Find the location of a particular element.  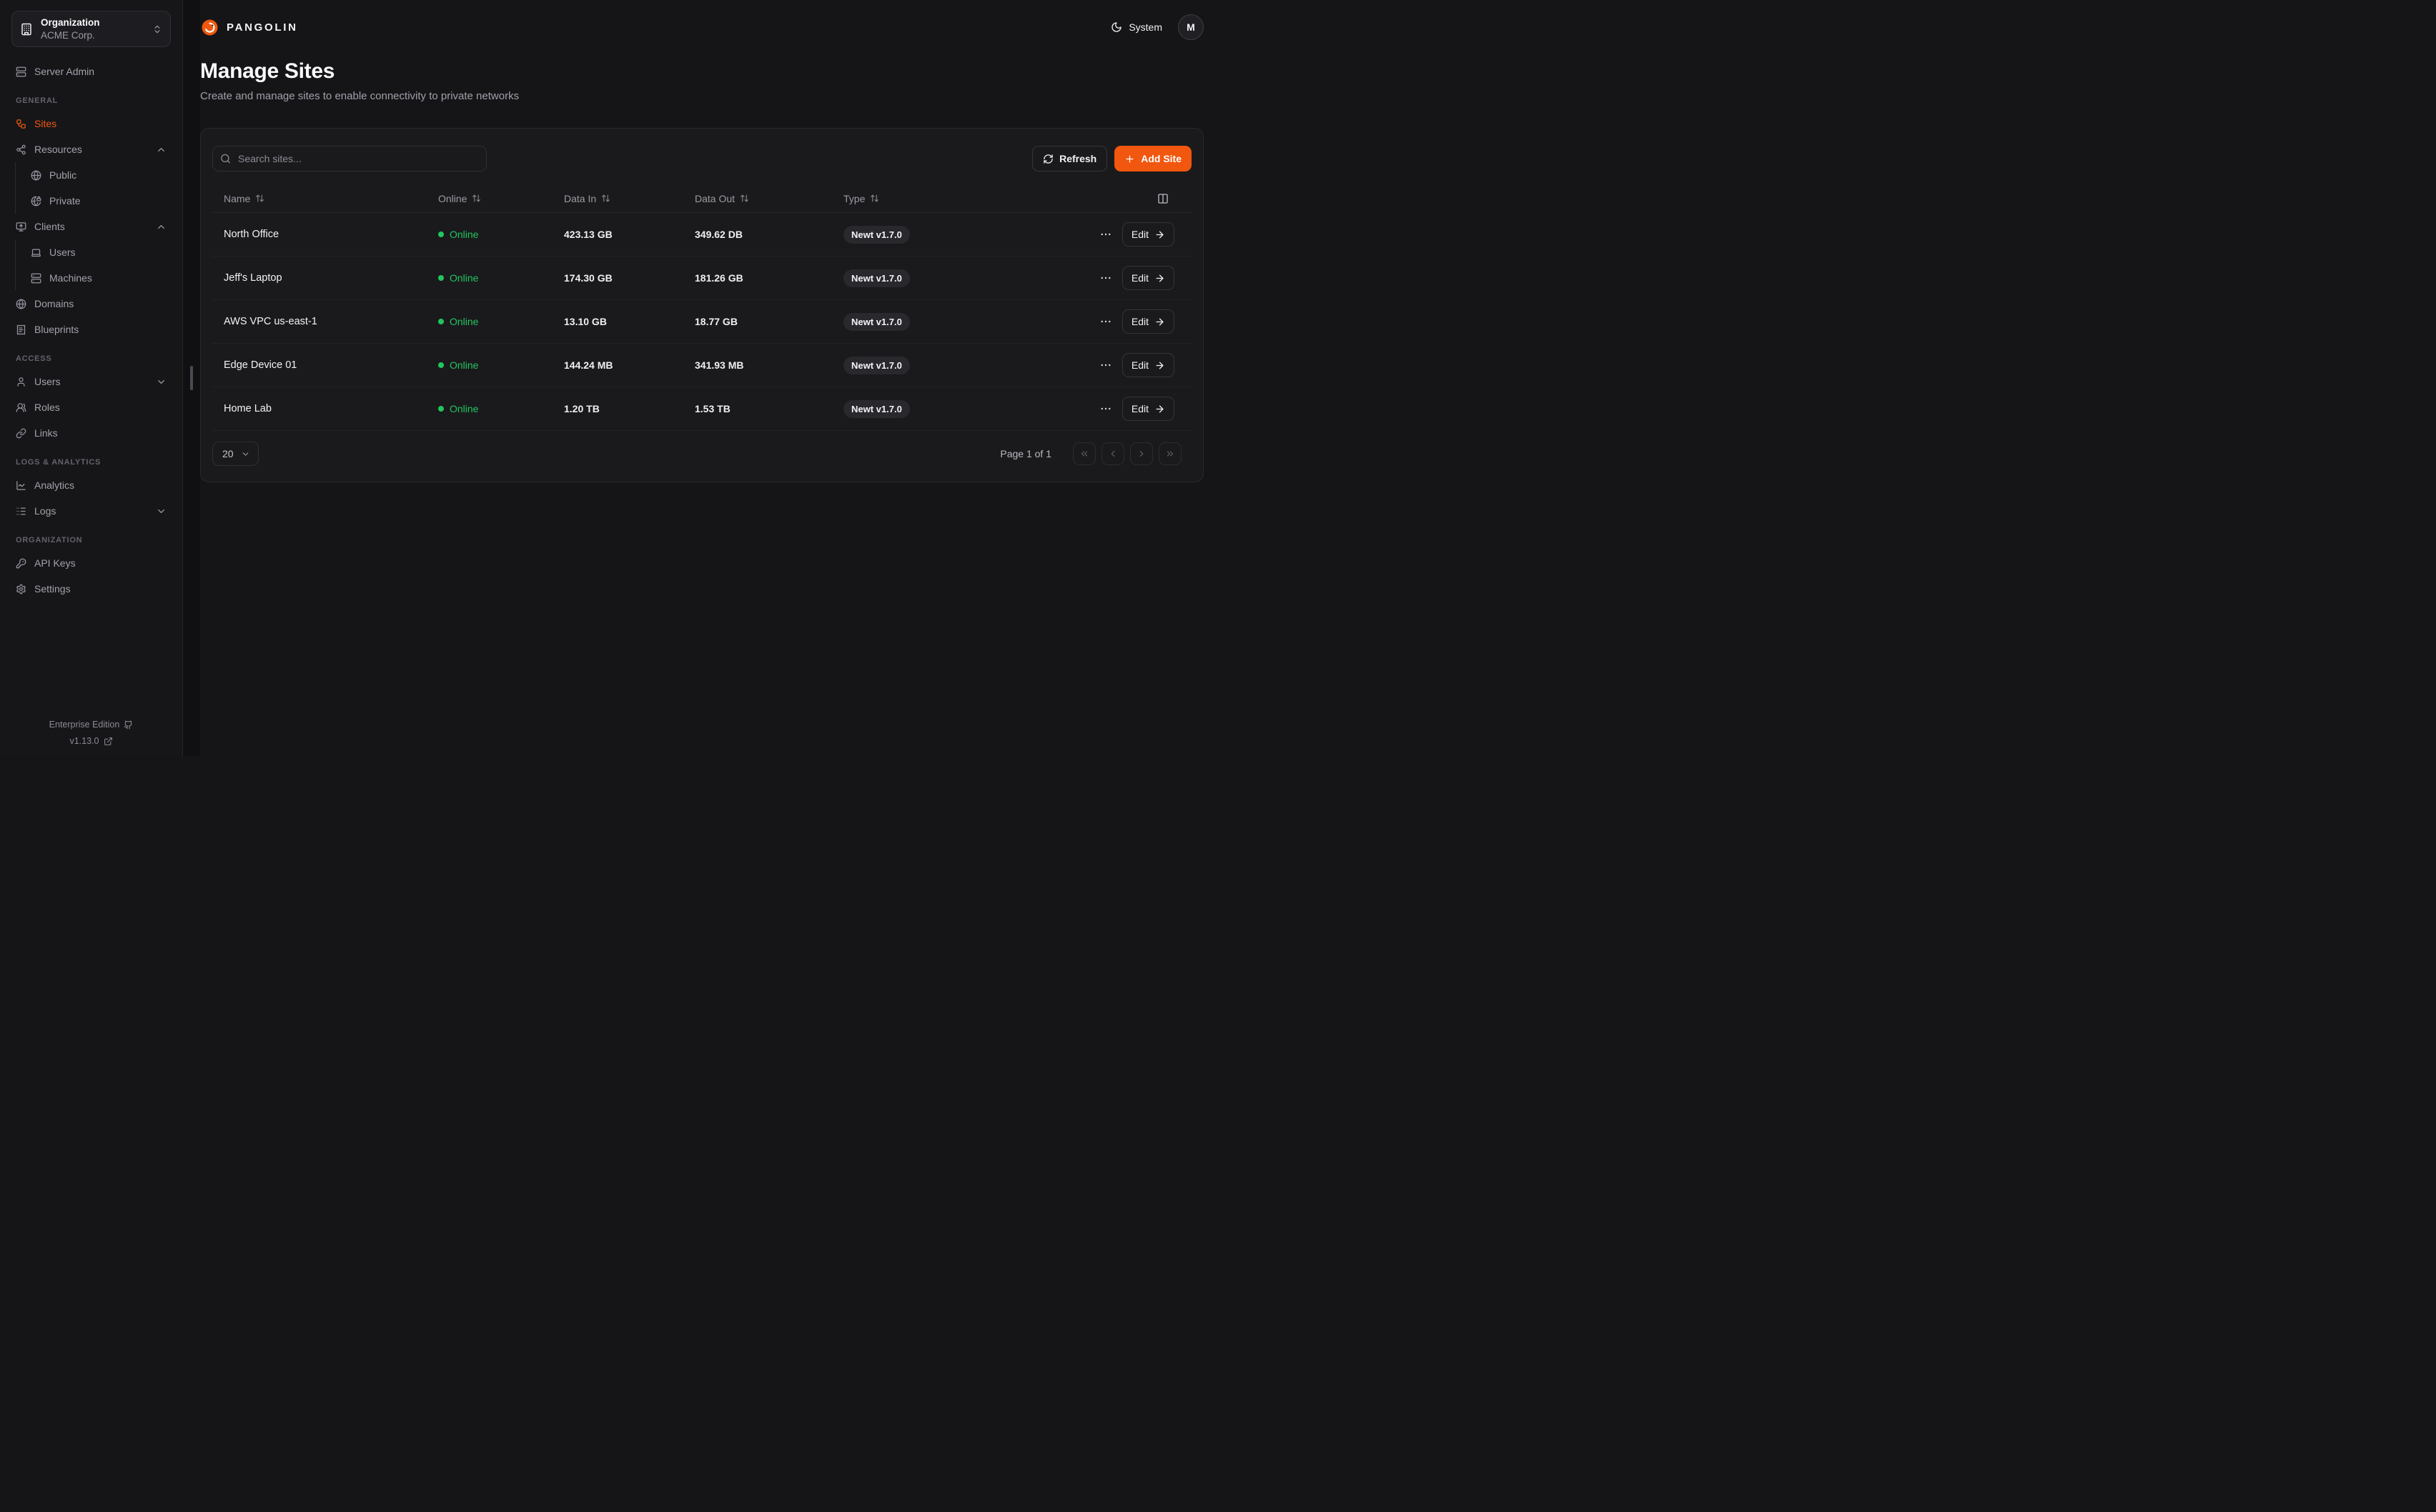

chart-line-icon is located at coordinates (21, 486).